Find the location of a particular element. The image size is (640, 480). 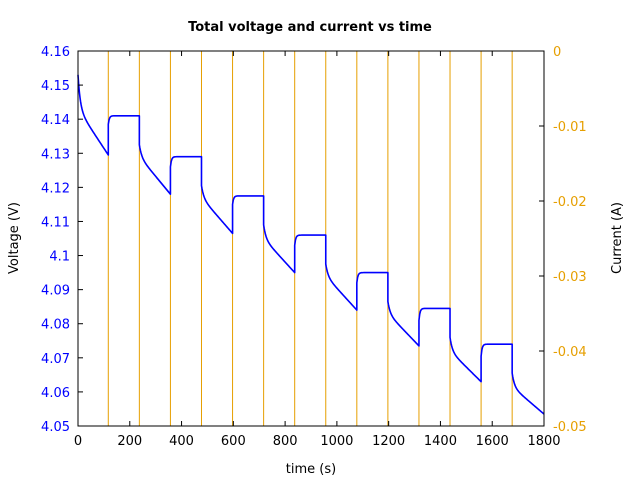

x-axis-label: time (s) is located at coordinates (311, 469).